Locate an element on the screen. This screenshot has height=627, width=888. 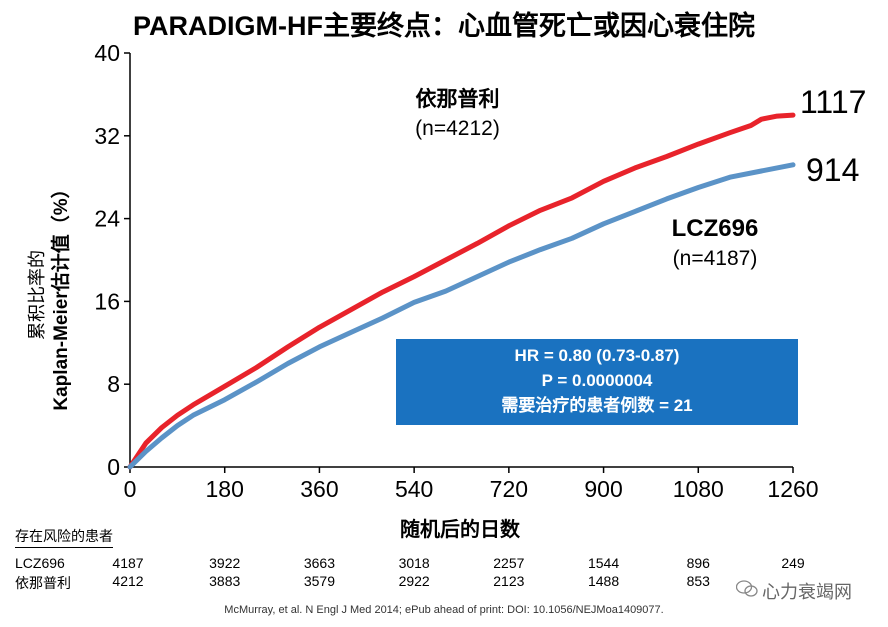
x-tick-label: 1260 is located at coordinates (792, 489).